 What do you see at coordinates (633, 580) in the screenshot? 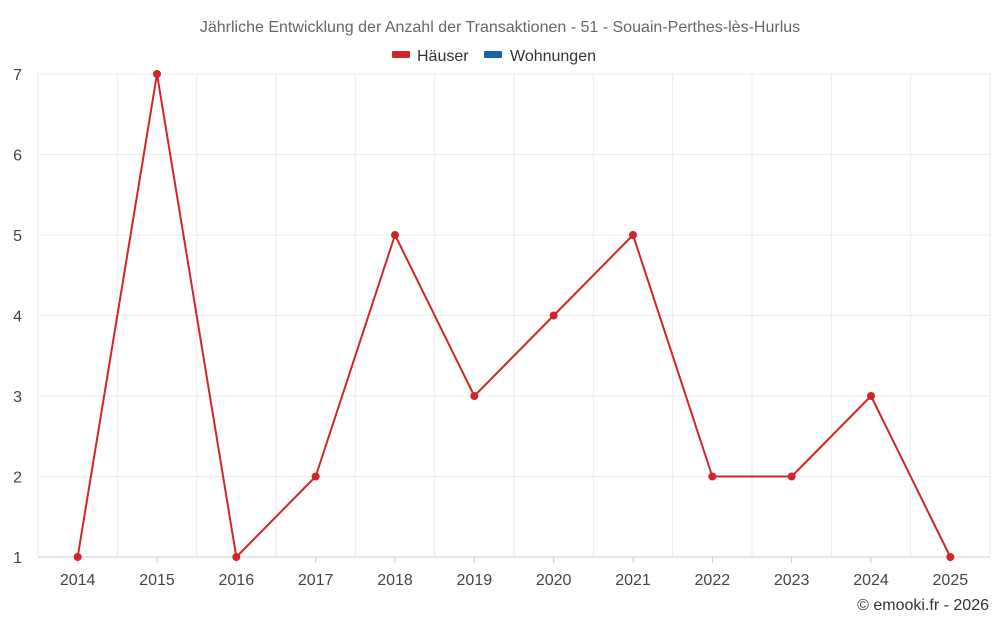
I see `x-tick-label-2021: 2021` at bounding box center [633, 580].